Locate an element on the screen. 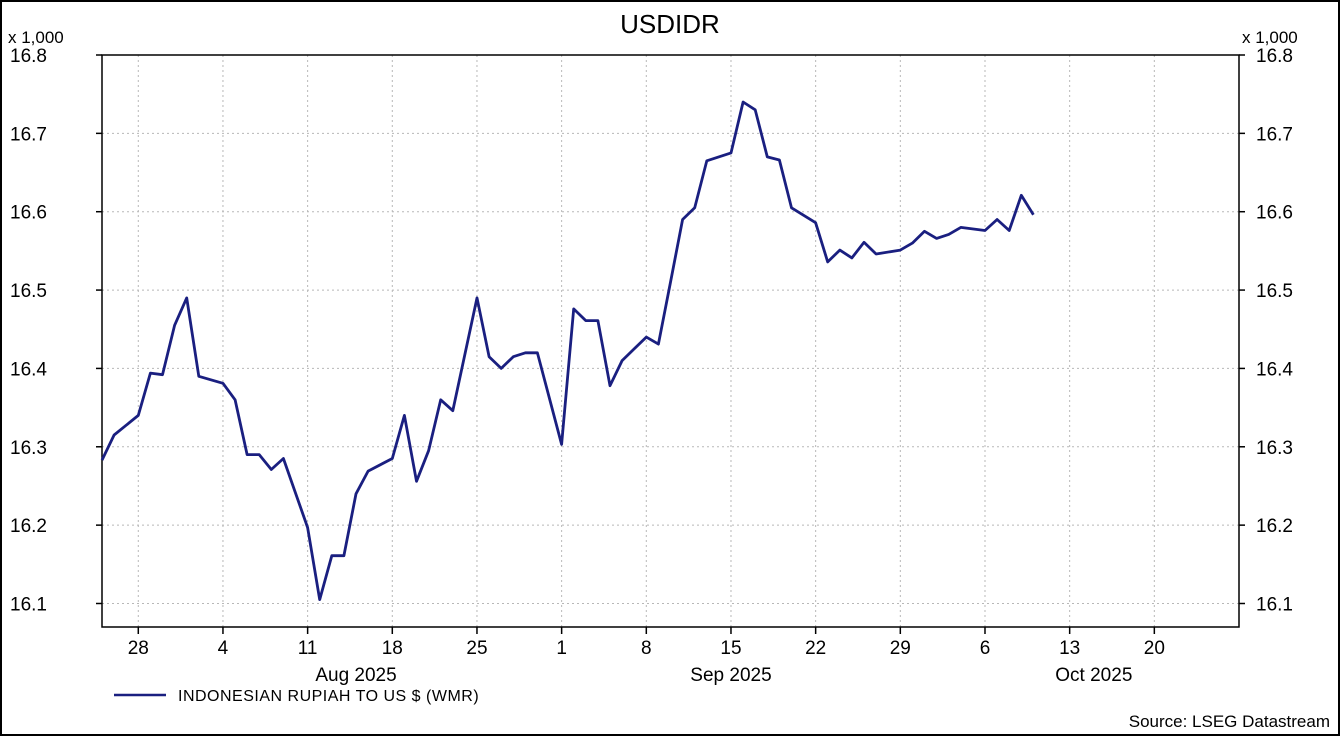  y-tick-label-left: 16.4 is located at coordinates (28, 369).